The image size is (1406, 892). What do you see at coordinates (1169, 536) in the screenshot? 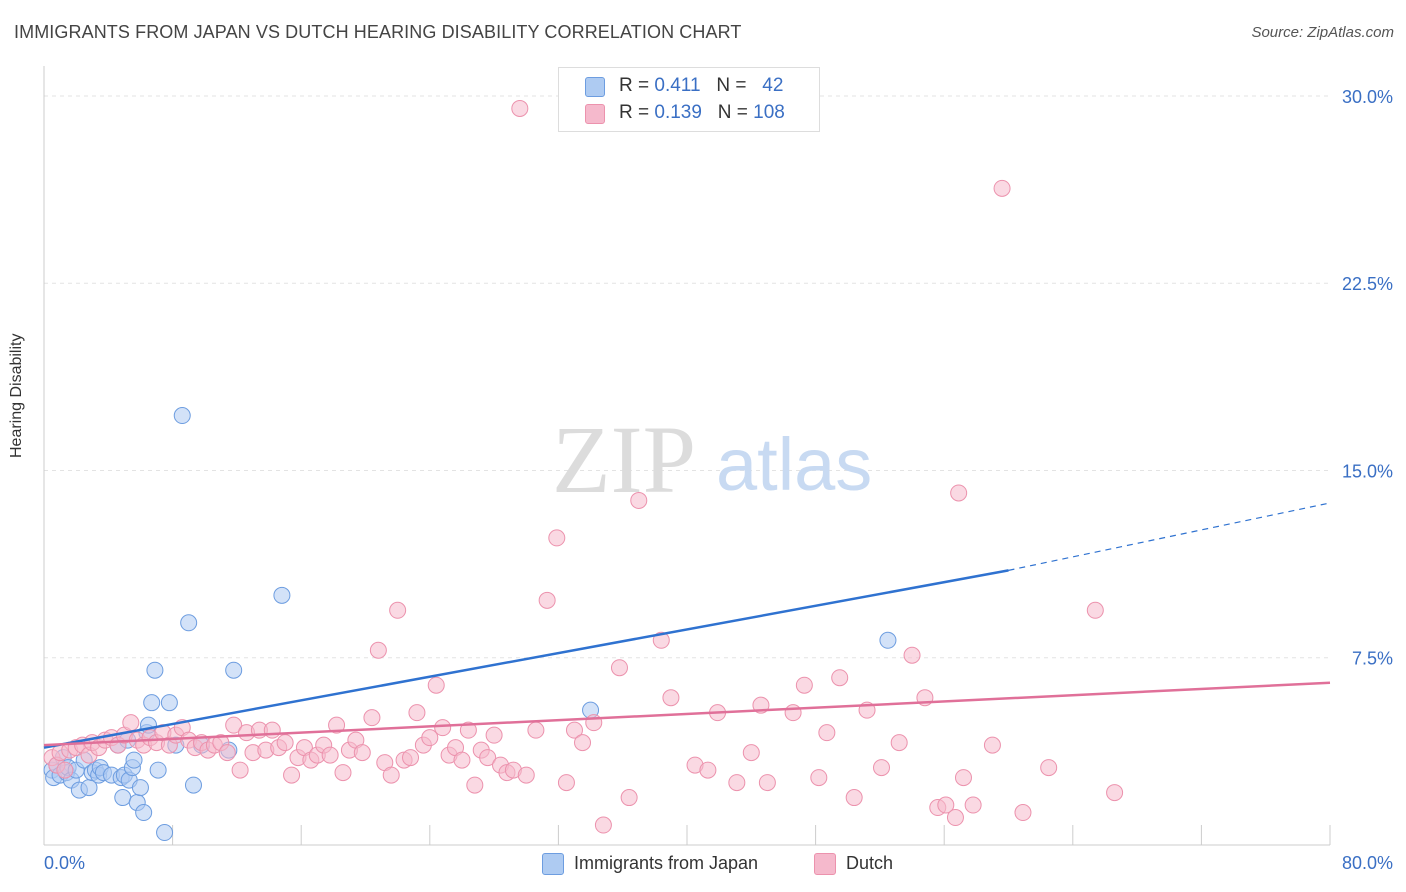
I see `trend-line-japan-extension` at bounding box center [1169, 536].